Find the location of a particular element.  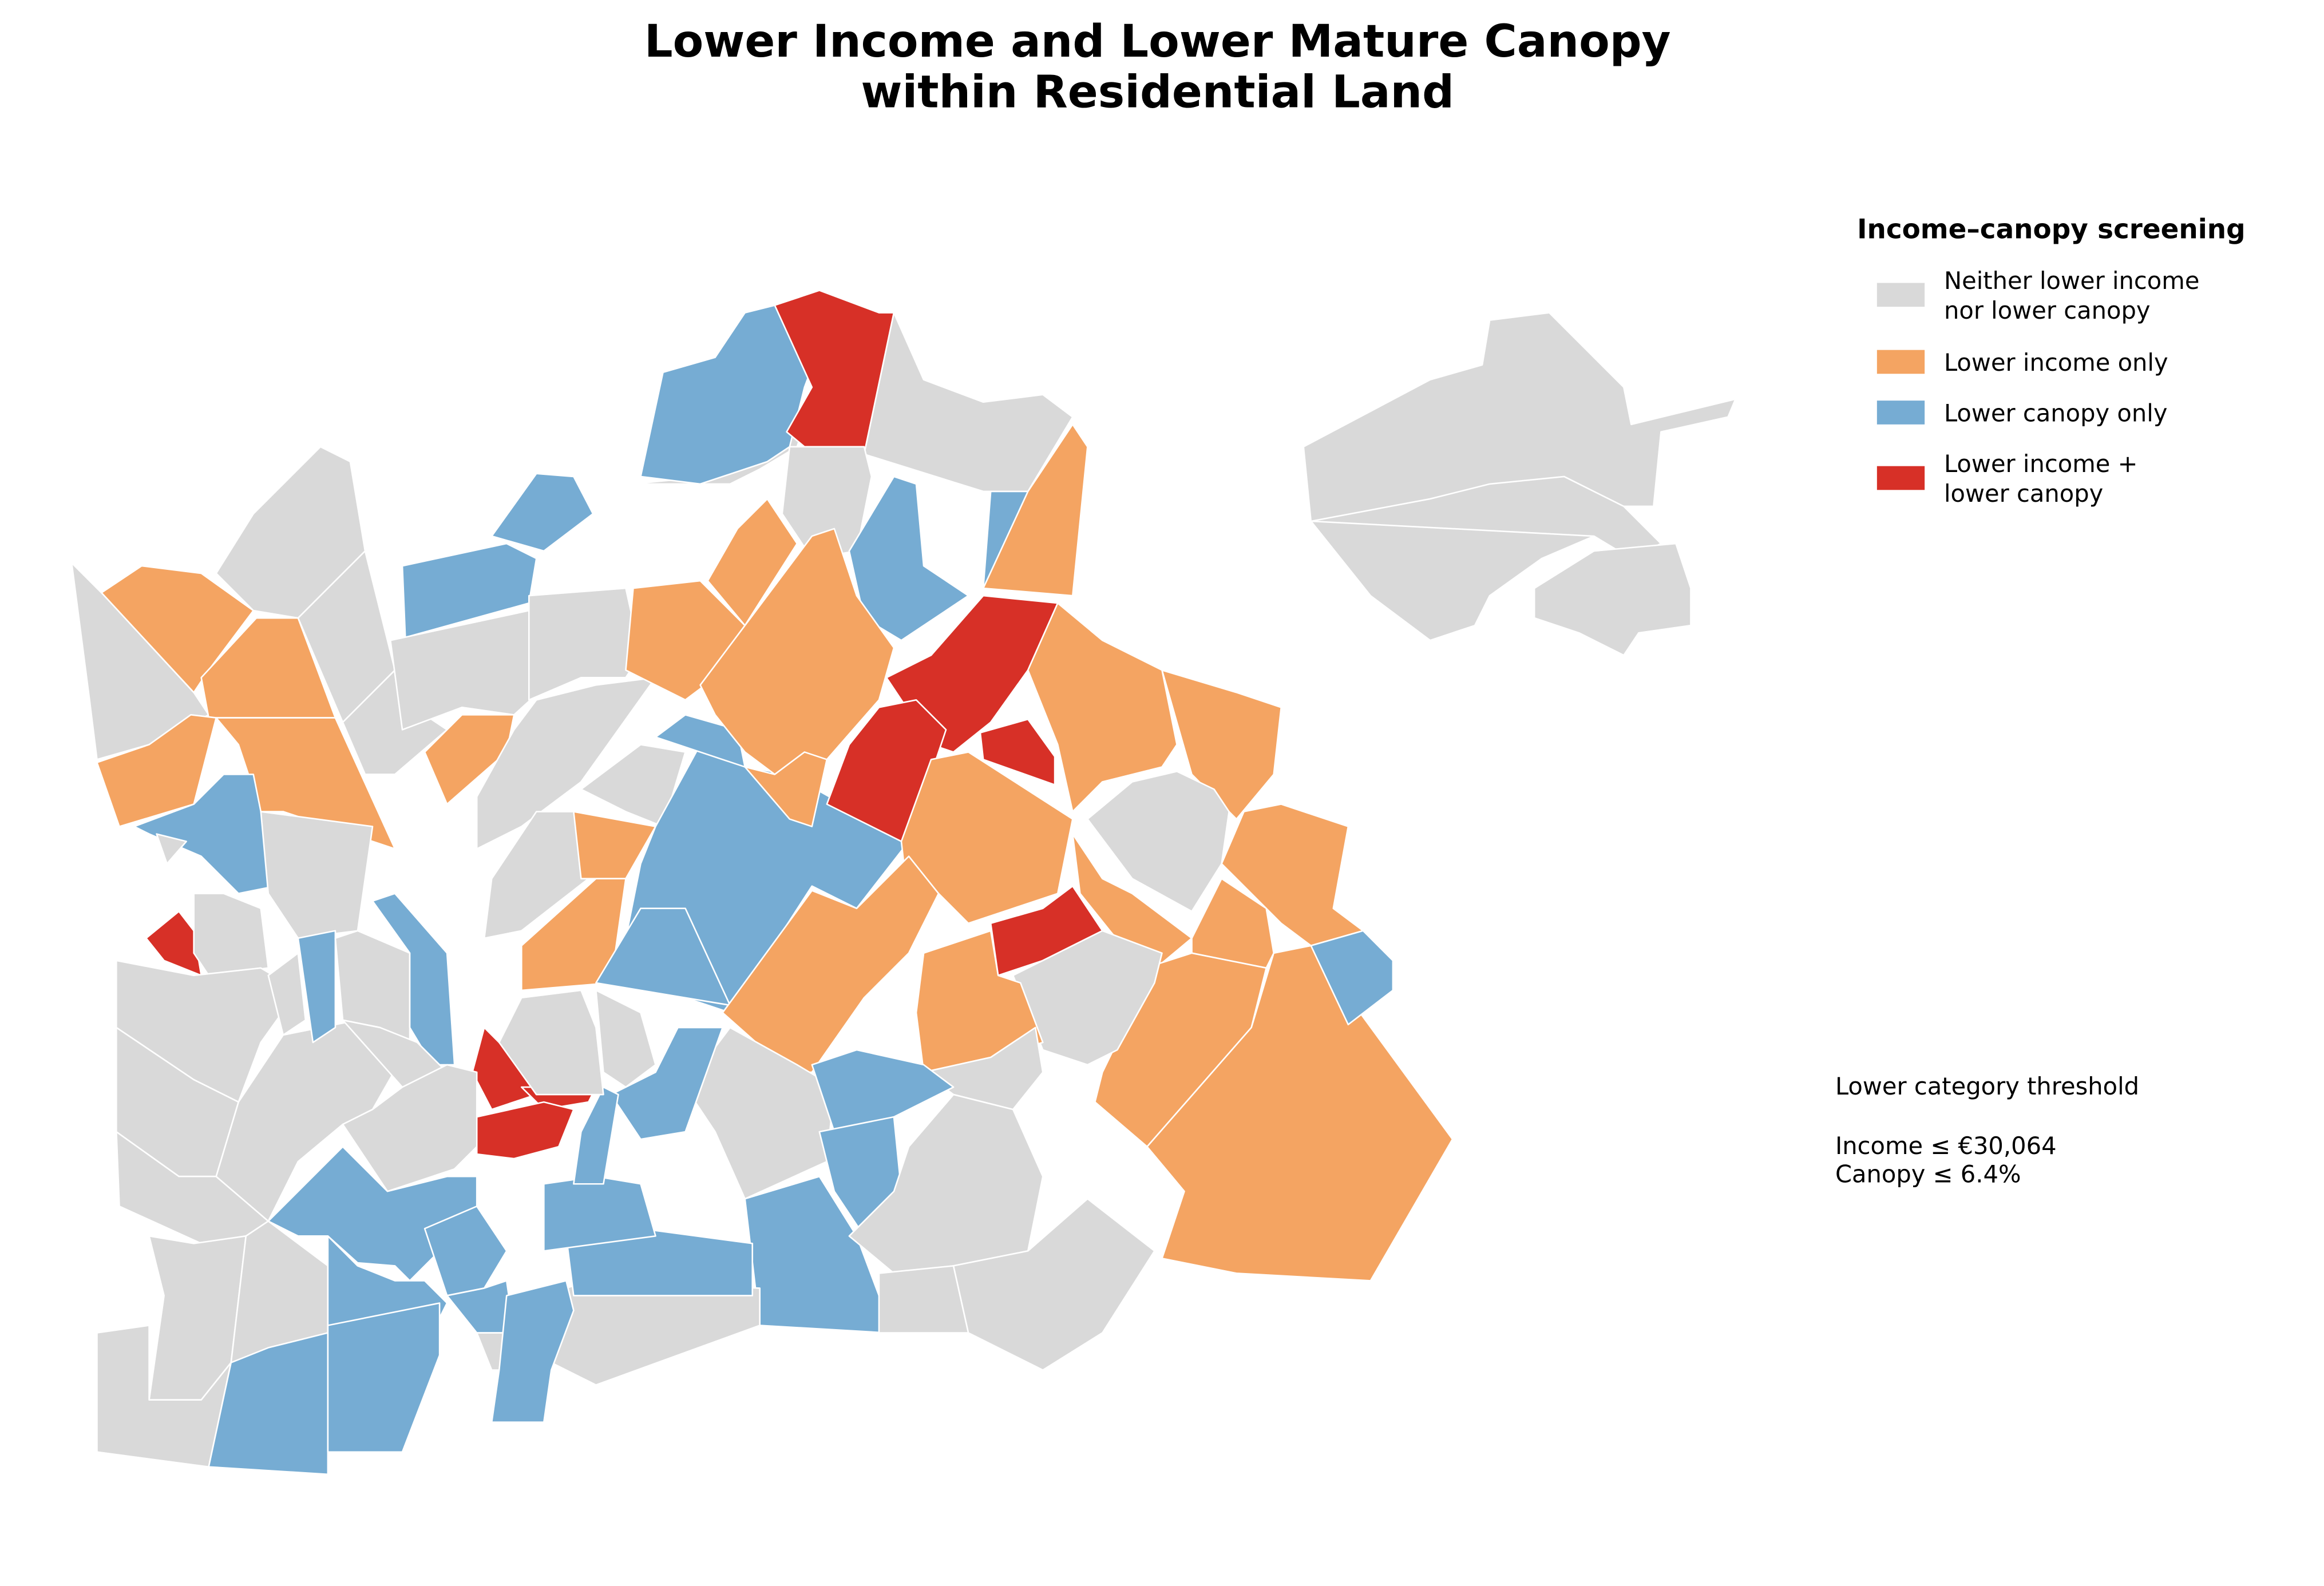

legend-label: Lower income only is located at coordinates (2056, 362).